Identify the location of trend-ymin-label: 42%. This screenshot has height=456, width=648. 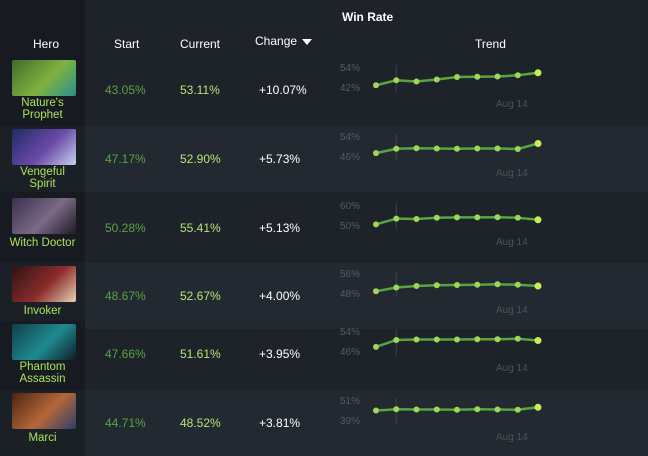
(350, 88).